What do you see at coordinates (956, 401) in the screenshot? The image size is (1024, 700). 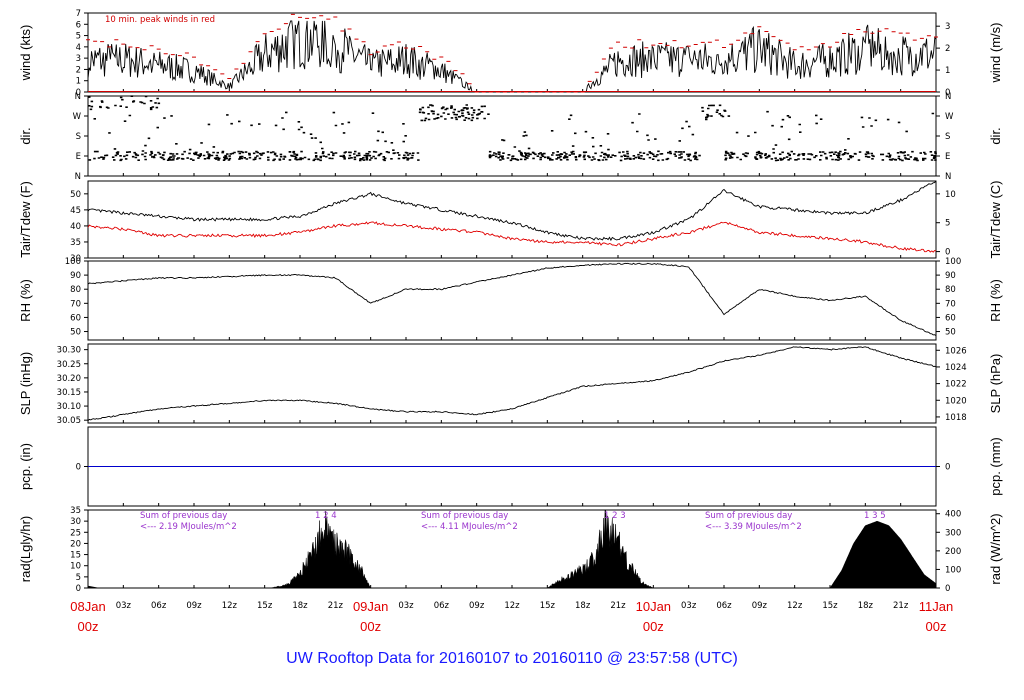 I see `ytick-label-right-slp: 1020` at bounding box center [956, 401].